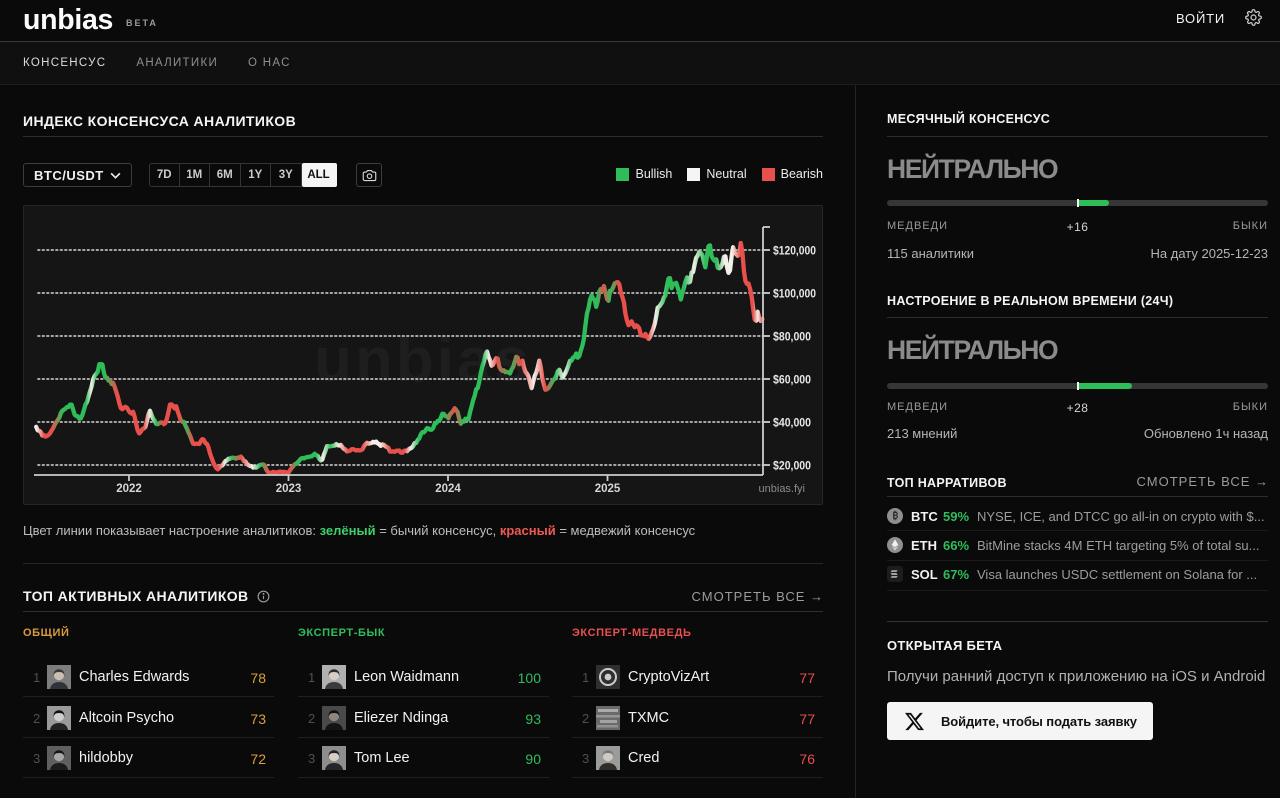 This screenshot has height=798, width=1280. Describe the element at coordinates (792, 422) in the screenshot. I see `svg-text: $40,000` at that location.